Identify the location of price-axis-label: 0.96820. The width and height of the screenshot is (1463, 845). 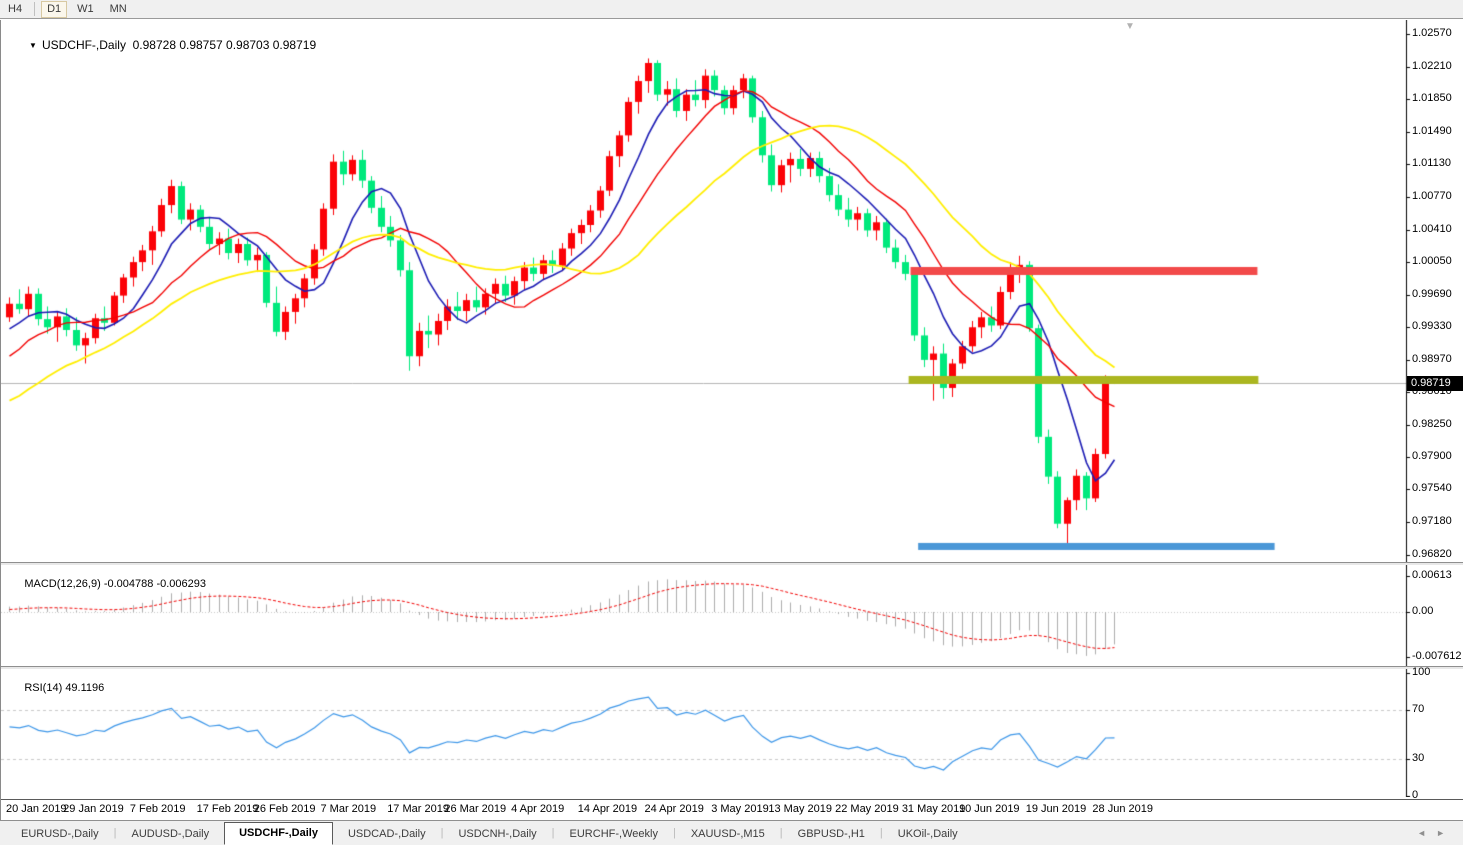
(1432, 553).